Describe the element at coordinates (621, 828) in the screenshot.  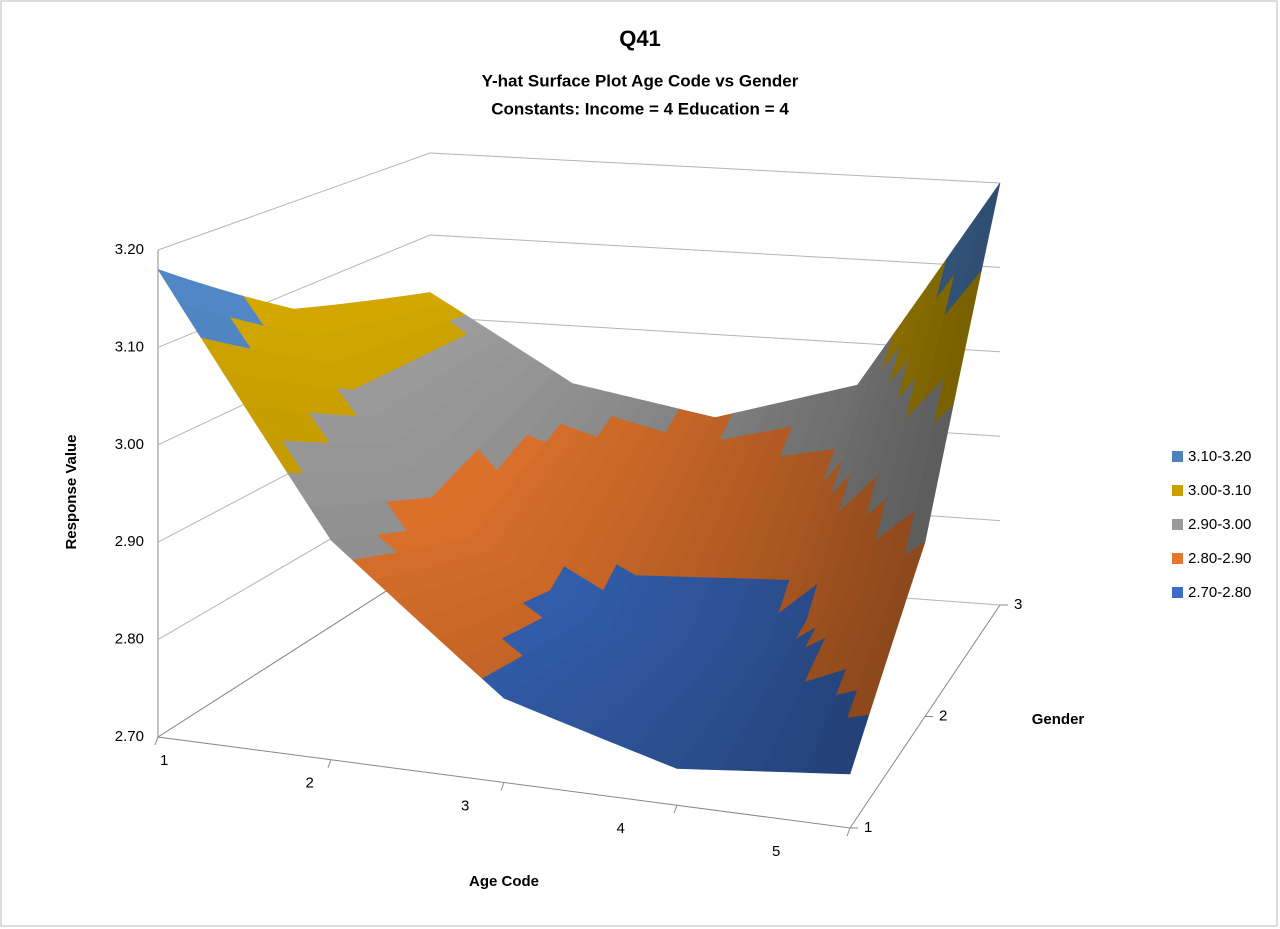
I see `x-tick-label: 4` at that location.